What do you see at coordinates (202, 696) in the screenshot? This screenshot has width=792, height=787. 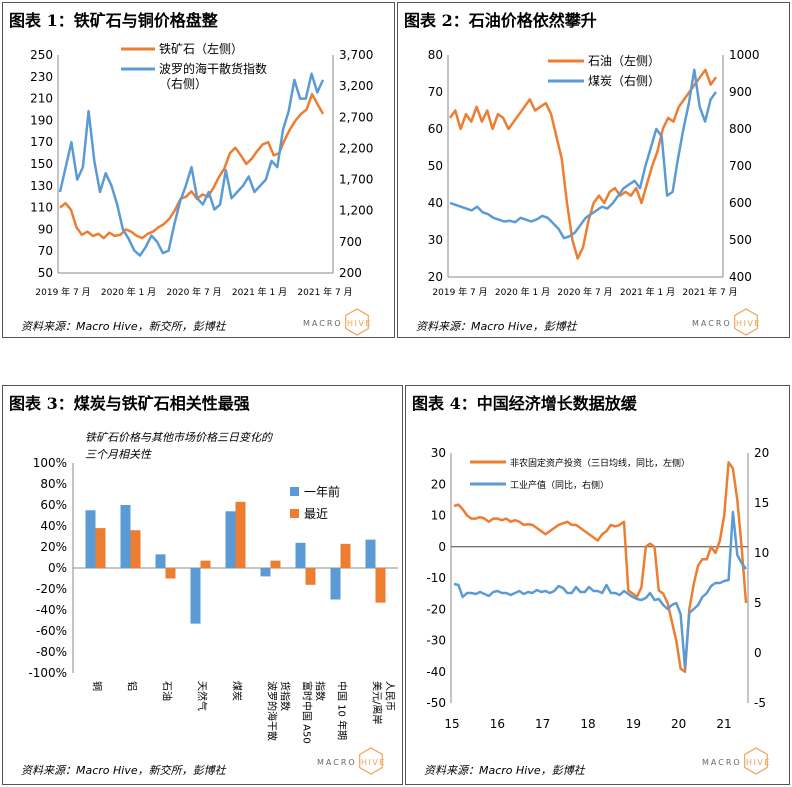 I see `category-label: 天然气` at bounding box center [202, 696].